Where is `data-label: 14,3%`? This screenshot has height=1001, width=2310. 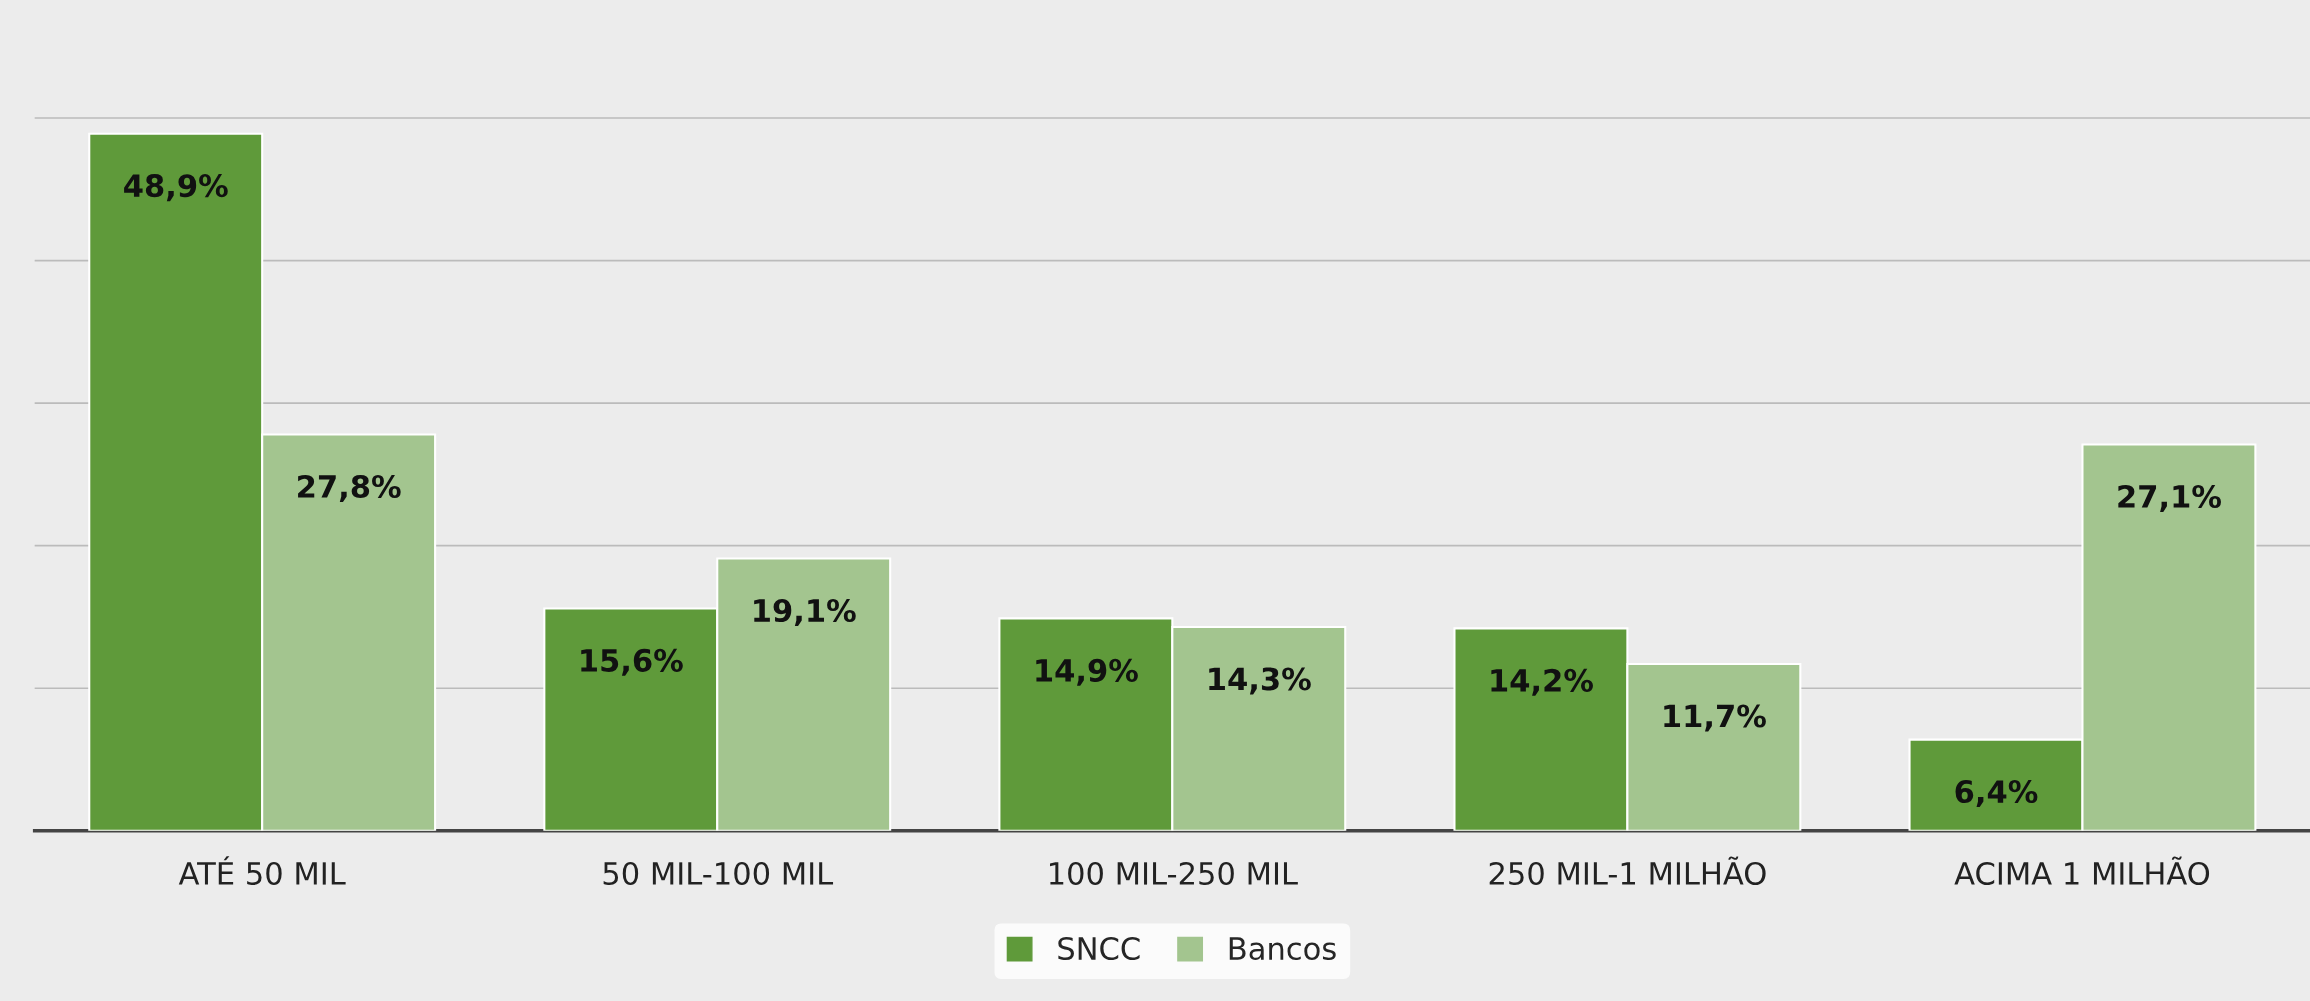
data-label: 14,3% is located at coordinates (1260, 681).